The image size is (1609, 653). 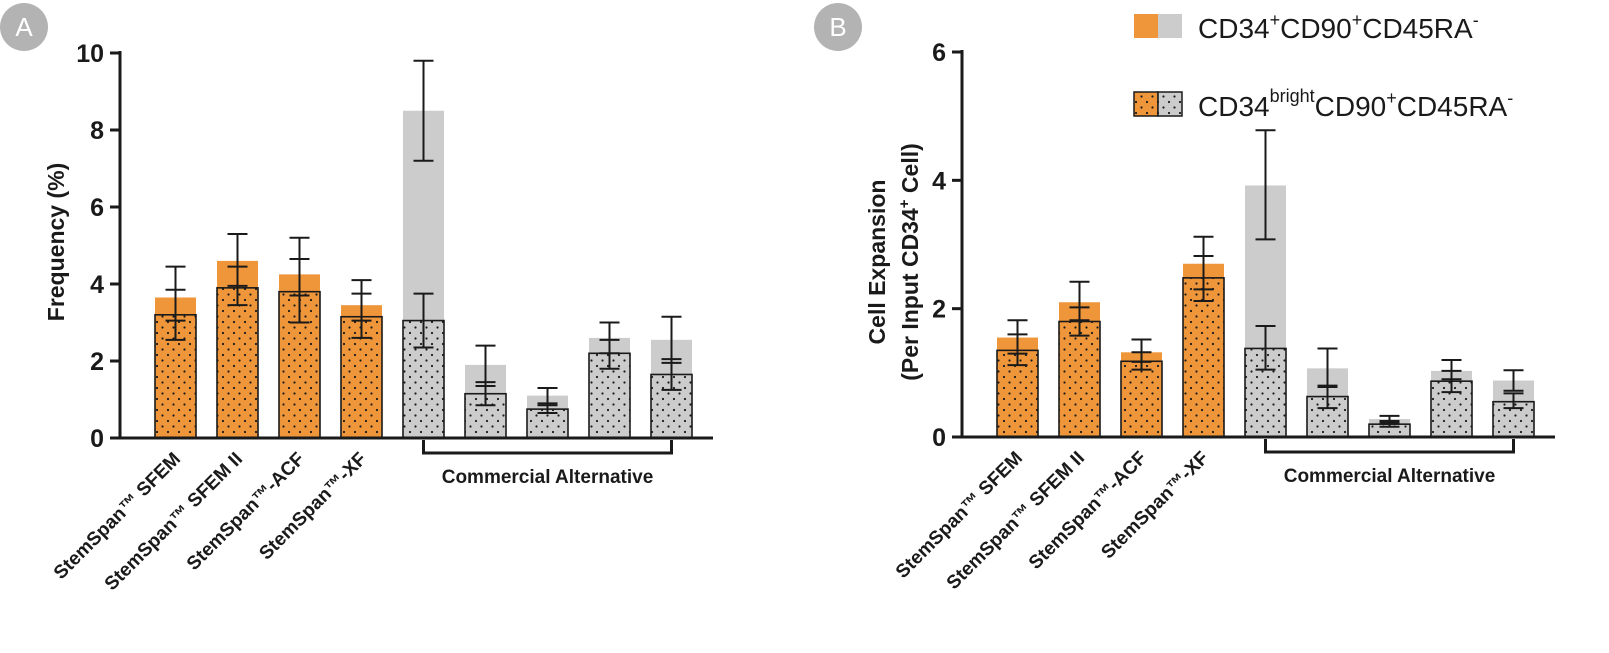 What do you see at coordinates (877, 262) in the screenshot?
I see `panel-b-y-axis-title-line1: Cell Expansion` at bounding box center [877, 262].